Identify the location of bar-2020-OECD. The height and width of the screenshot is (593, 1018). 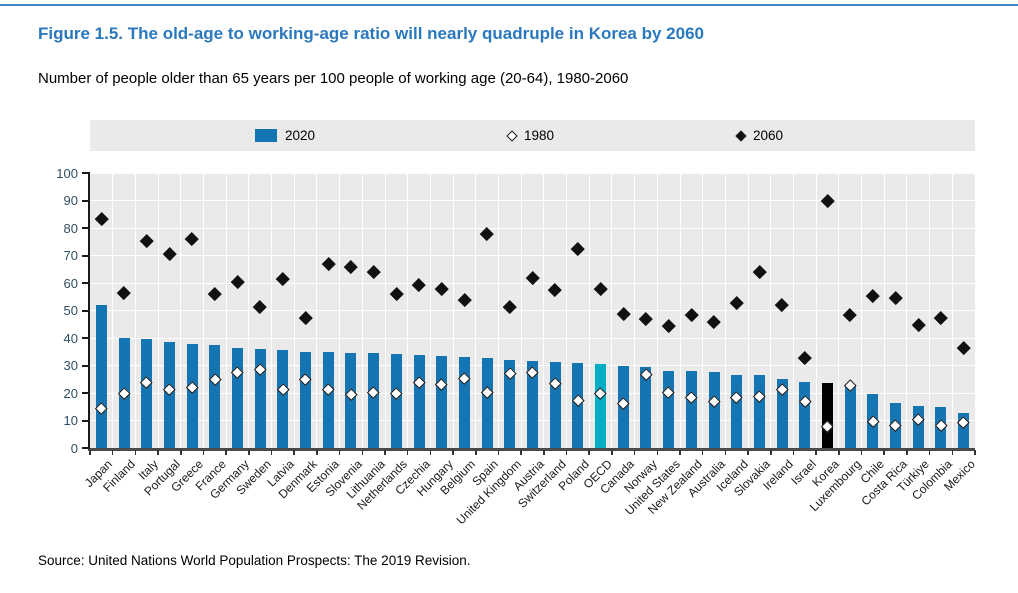
(601, 406).